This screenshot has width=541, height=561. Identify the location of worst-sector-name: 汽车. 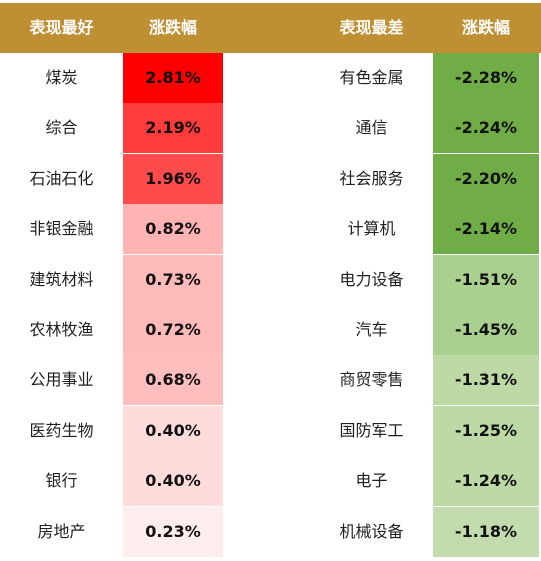
(371, 329).